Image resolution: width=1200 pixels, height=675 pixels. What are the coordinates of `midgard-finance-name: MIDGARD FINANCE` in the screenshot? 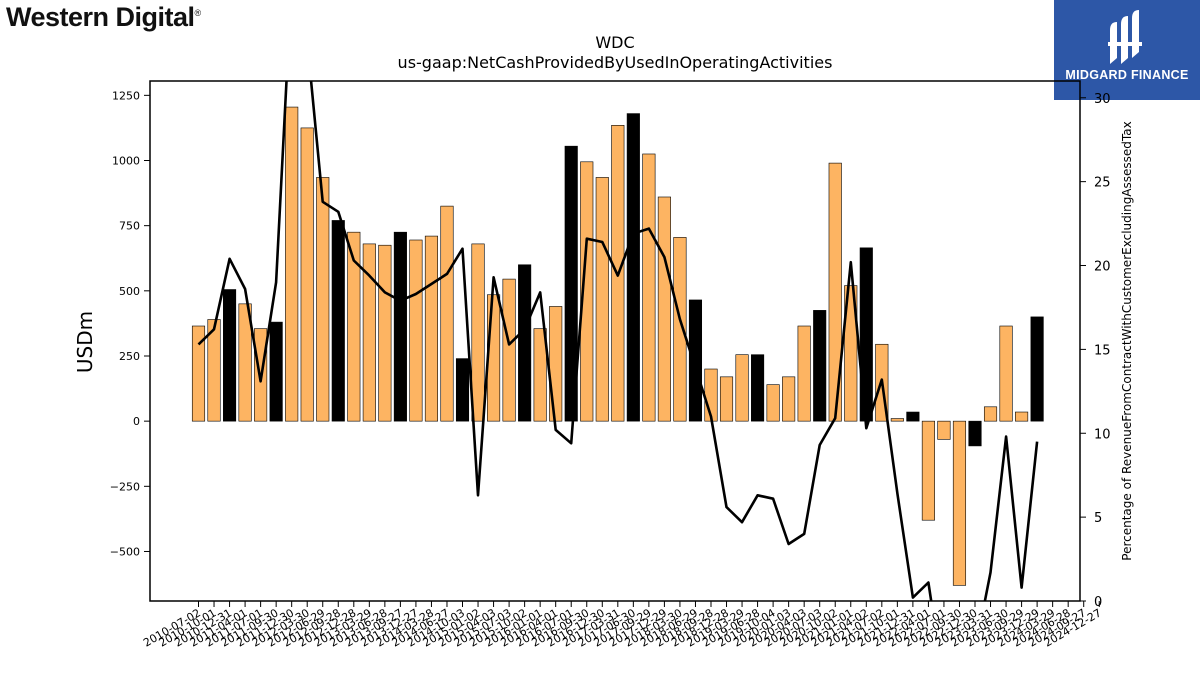 It's located at (1127, 75).